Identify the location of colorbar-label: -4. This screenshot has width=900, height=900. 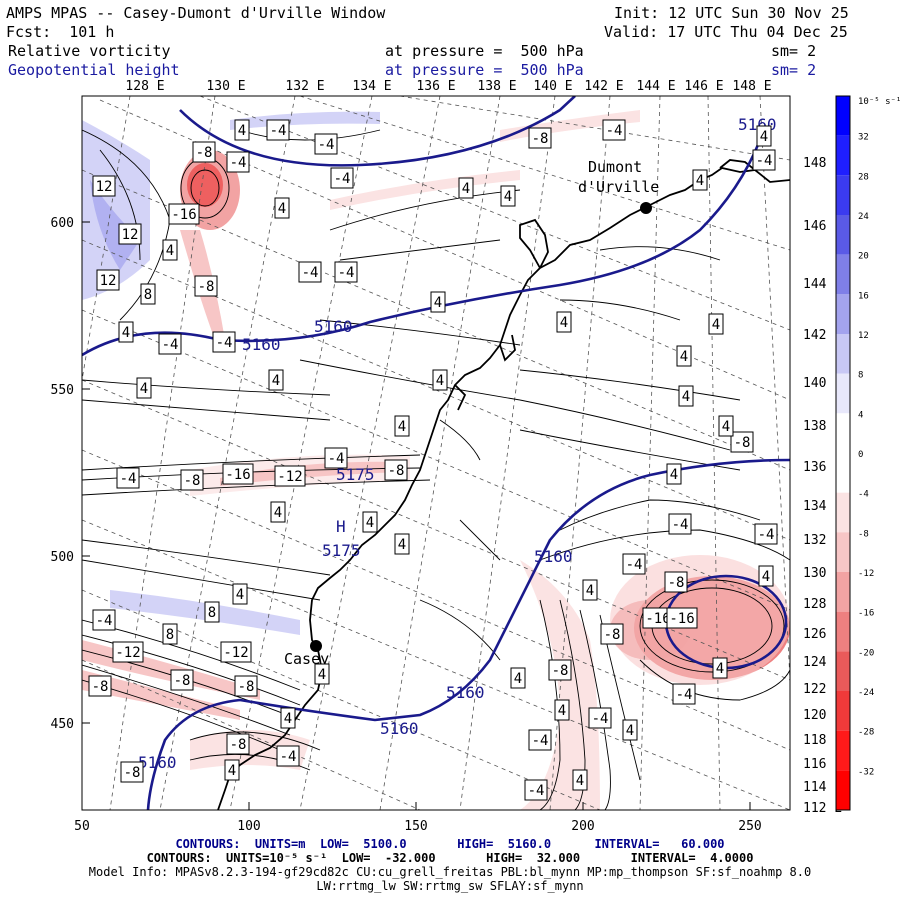
(863, 495).